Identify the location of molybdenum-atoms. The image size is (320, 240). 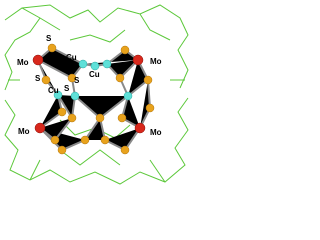
(89, 94).